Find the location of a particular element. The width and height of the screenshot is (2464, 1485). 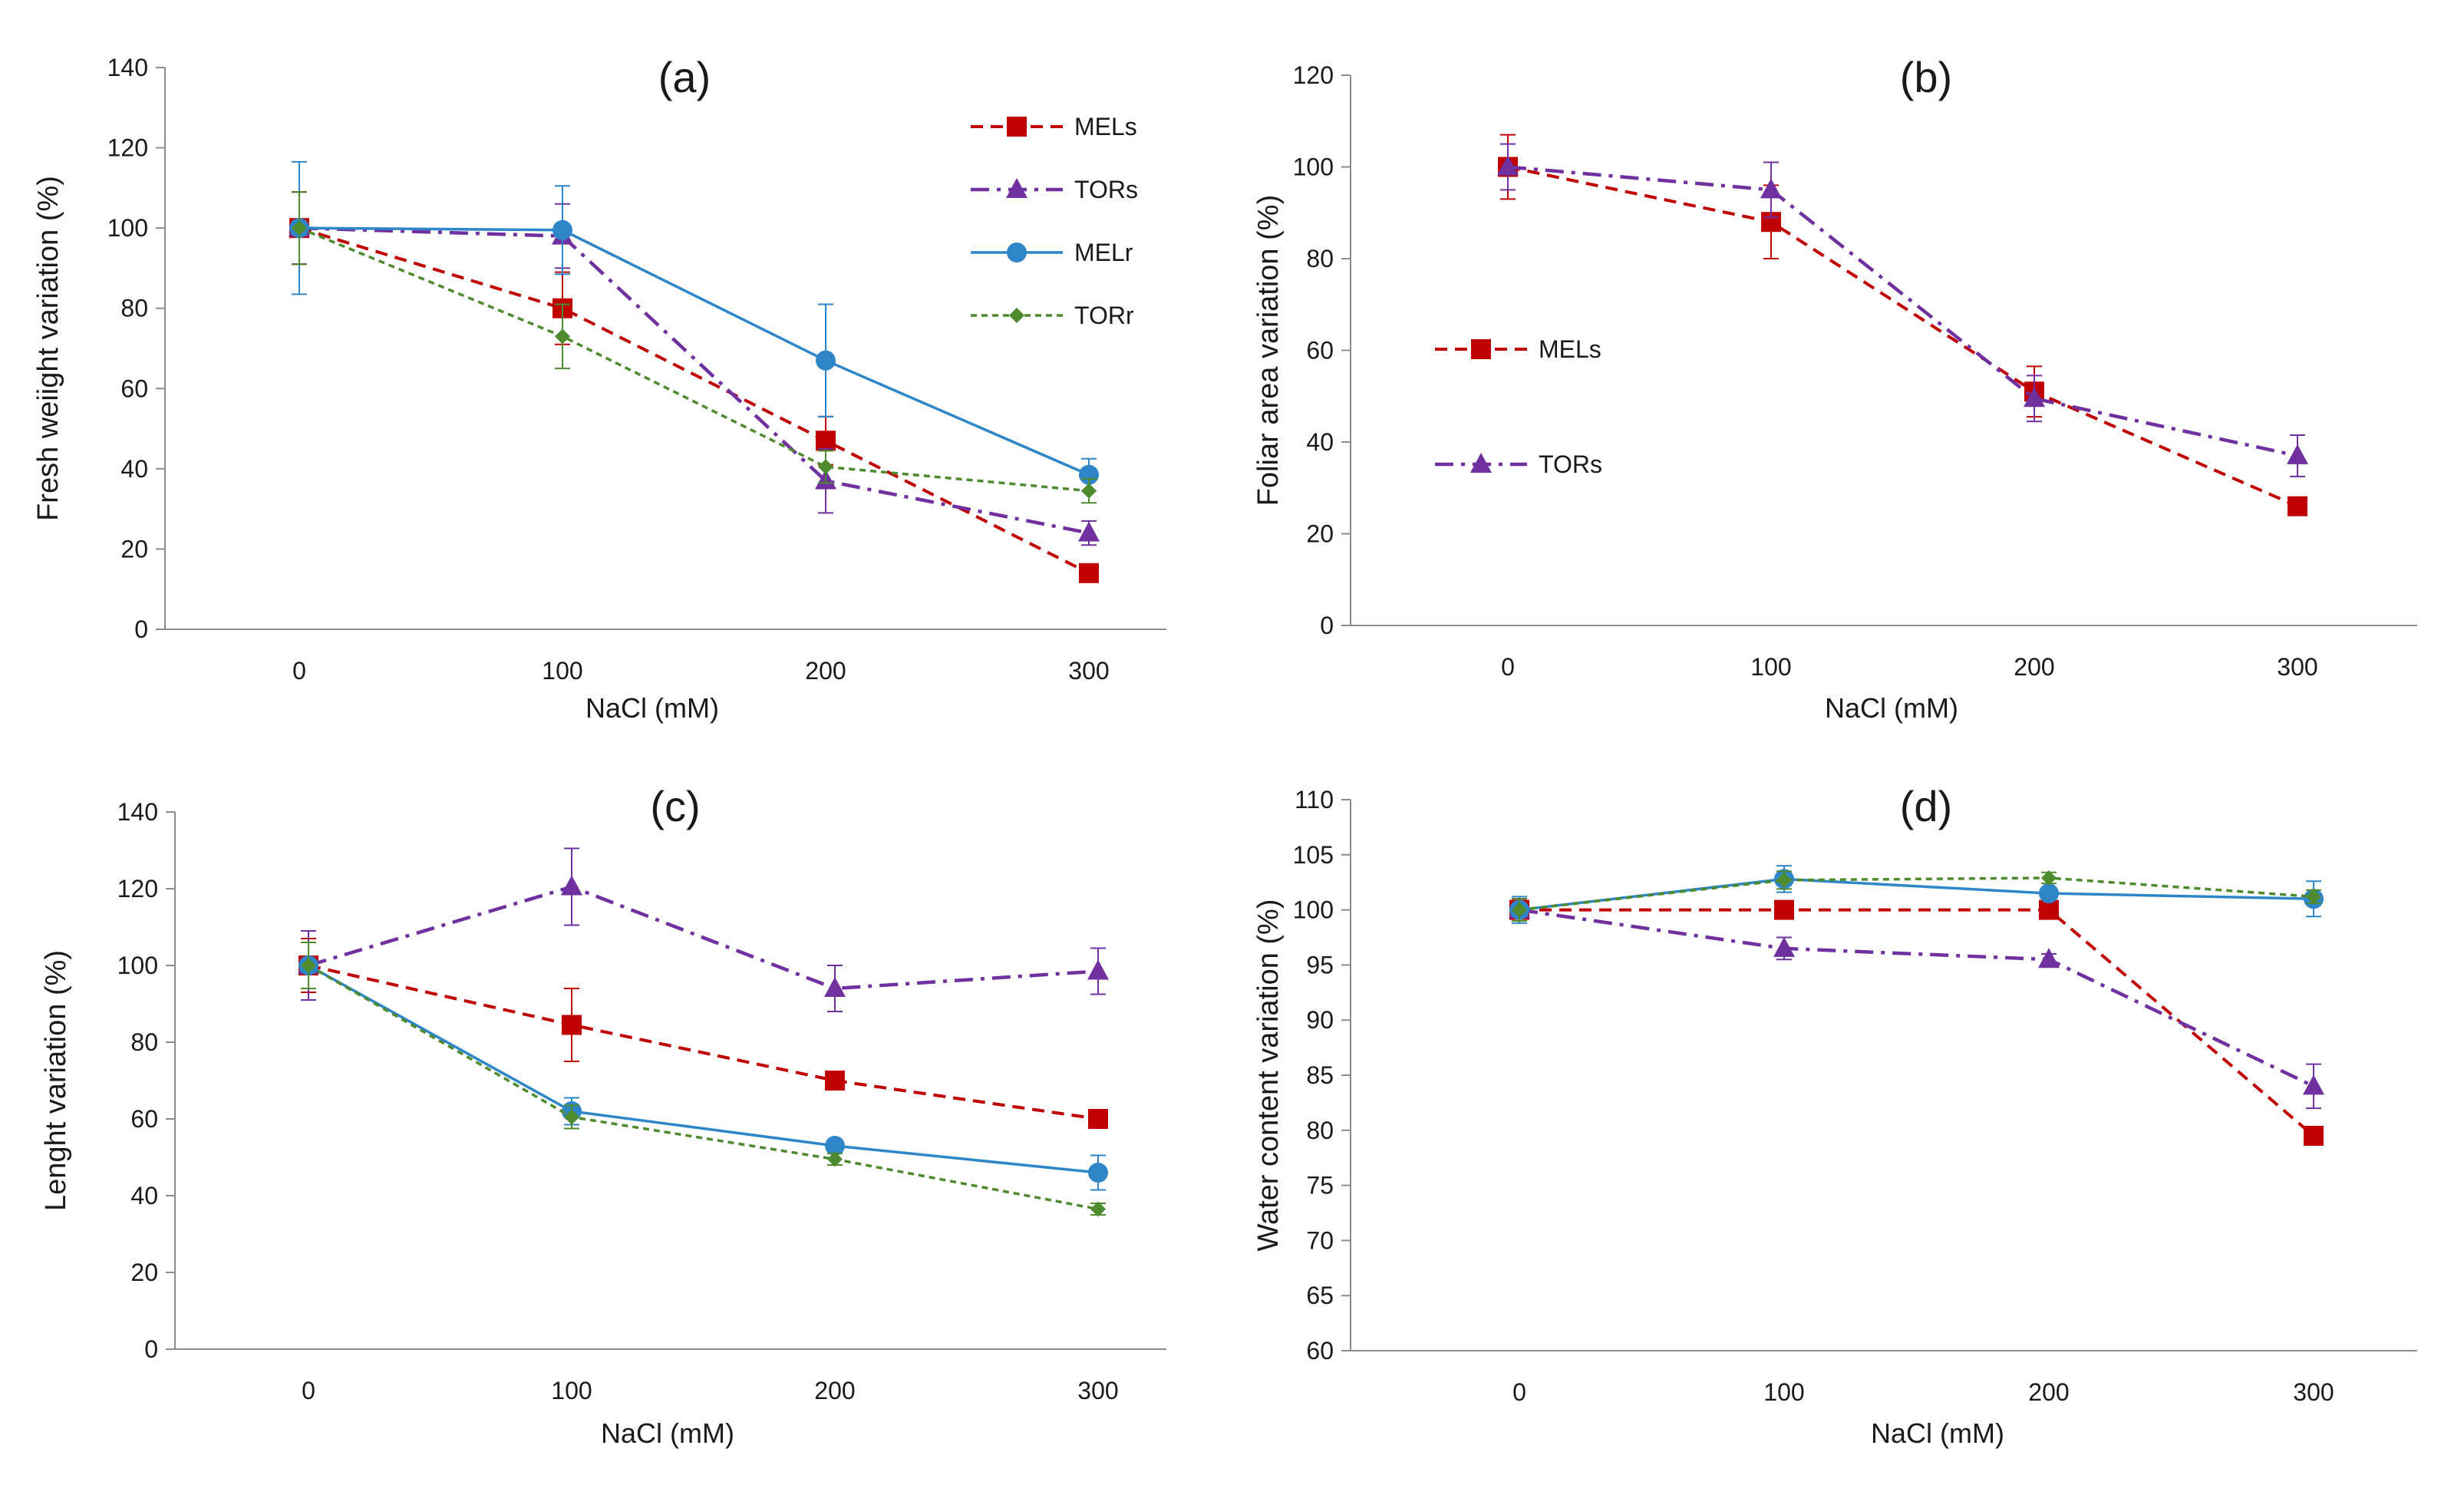

y-tick-label: 65 is located at coordinates (1320, 1295).